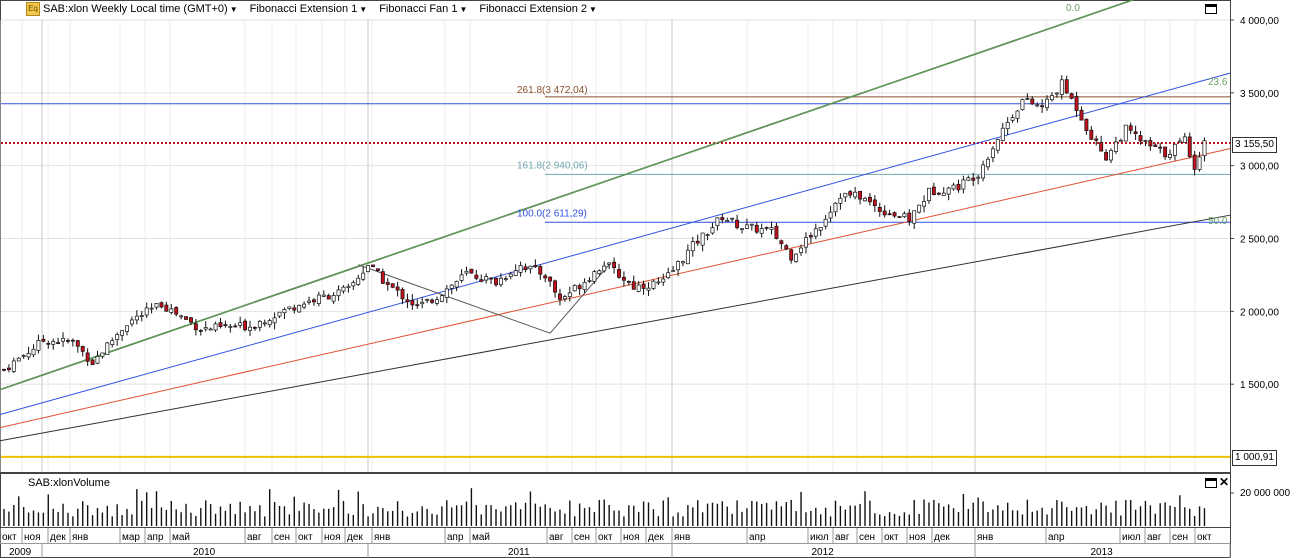  I want to click on month-label: июл, so click(819, 537).